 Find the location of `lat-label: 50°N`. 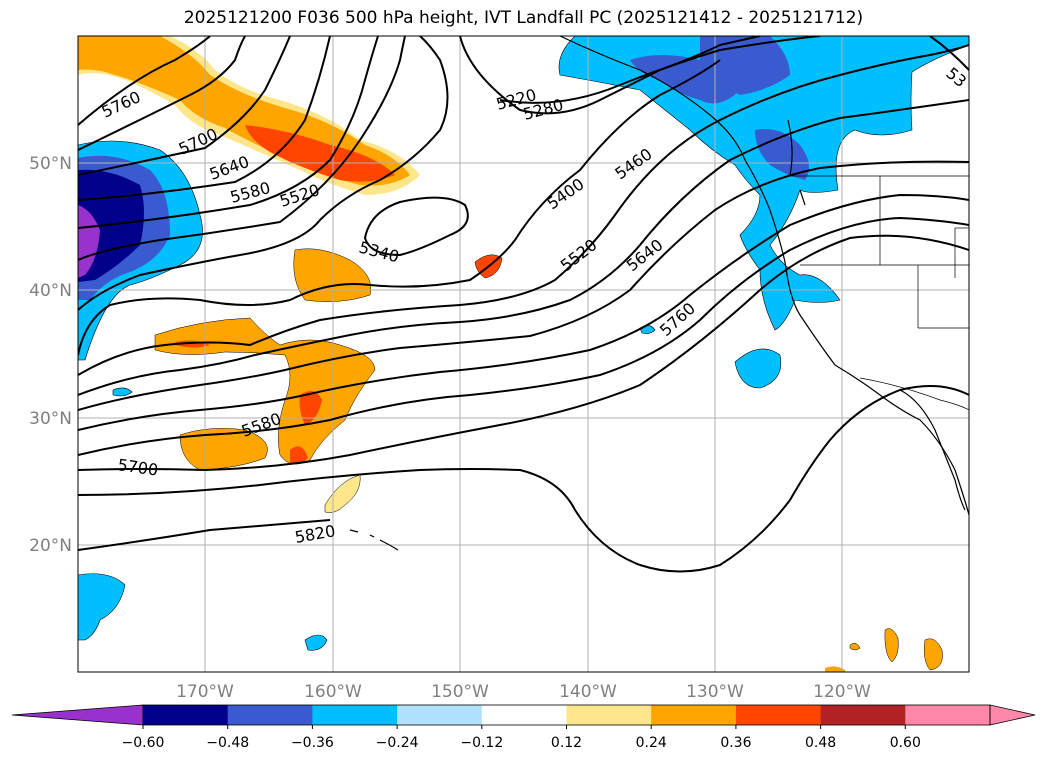

lat-label: 50°N is located at coordinates (50, 164).